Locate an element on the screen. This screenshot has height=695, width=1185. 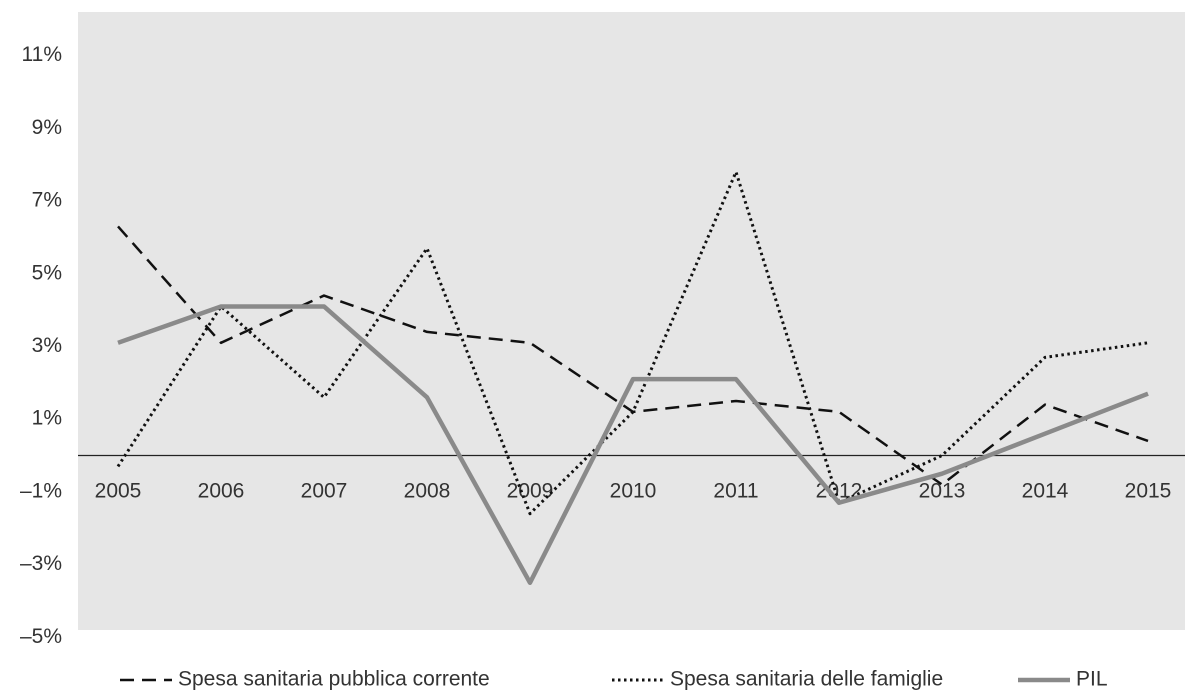
y-tick-label: 7% is located at coordinates (47, 200).